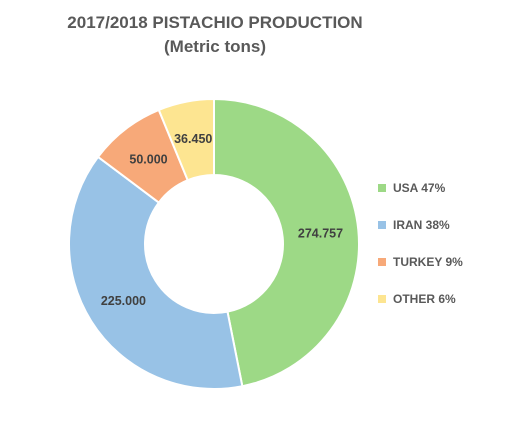 Image resolution: width=516 pixels, height=438 pixels. I want to click on legend-item-usa: USA 47%, so click(443, 187).